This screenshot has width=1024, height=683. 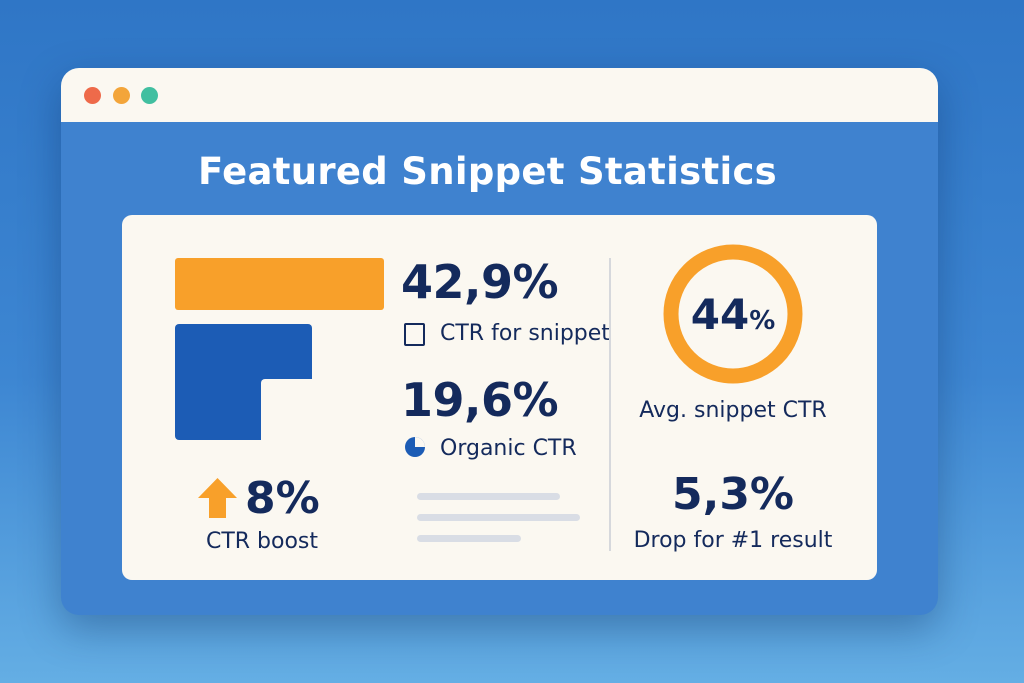 I want to click on close-window-button, so click(x=92, y=95).